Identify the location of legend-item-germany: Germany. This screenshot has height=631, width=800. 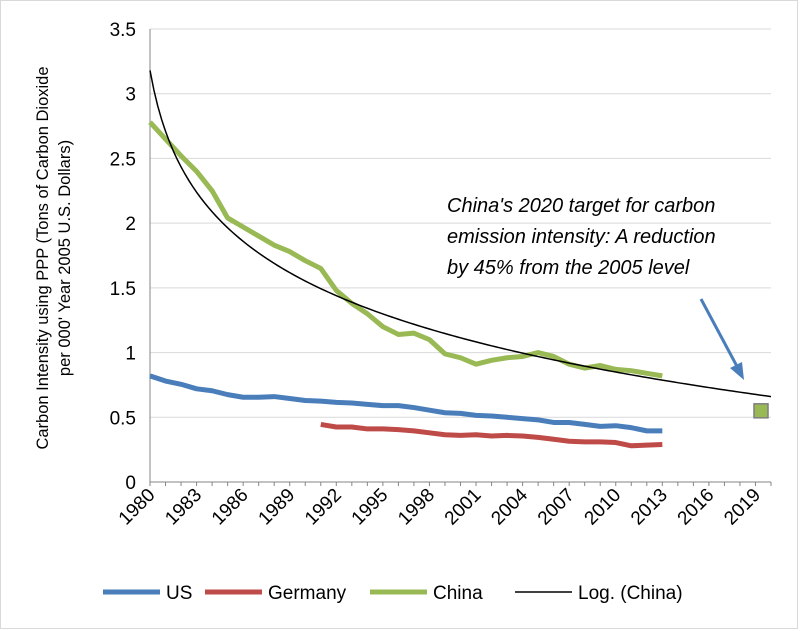
(276, 593).